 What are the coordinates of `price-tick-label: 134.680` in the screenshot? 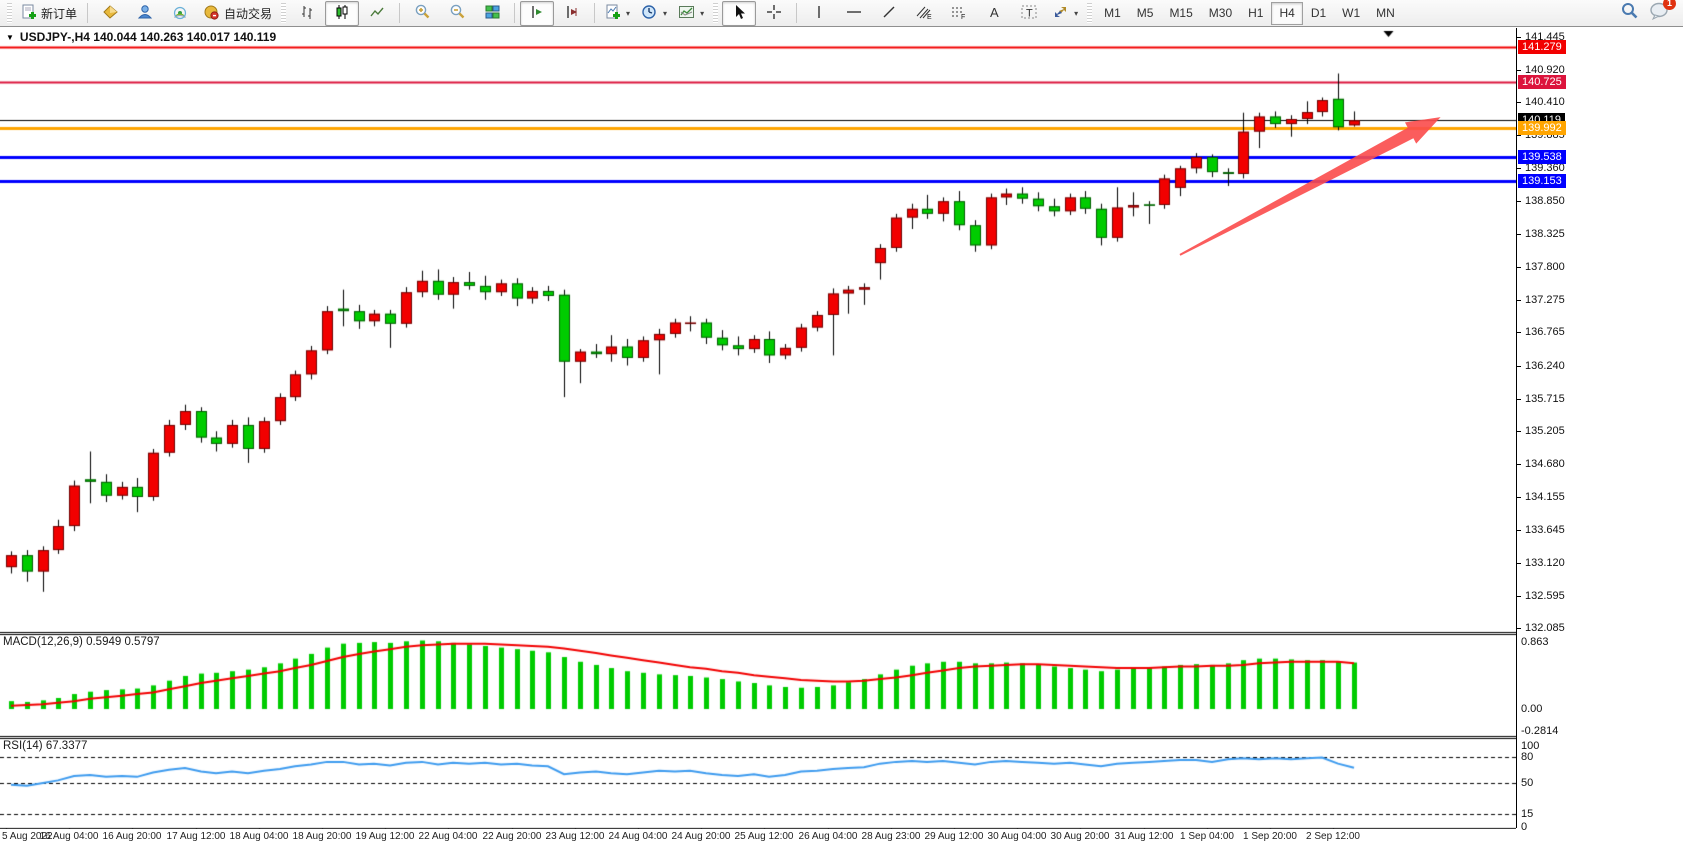 It's located at (1541, 464).